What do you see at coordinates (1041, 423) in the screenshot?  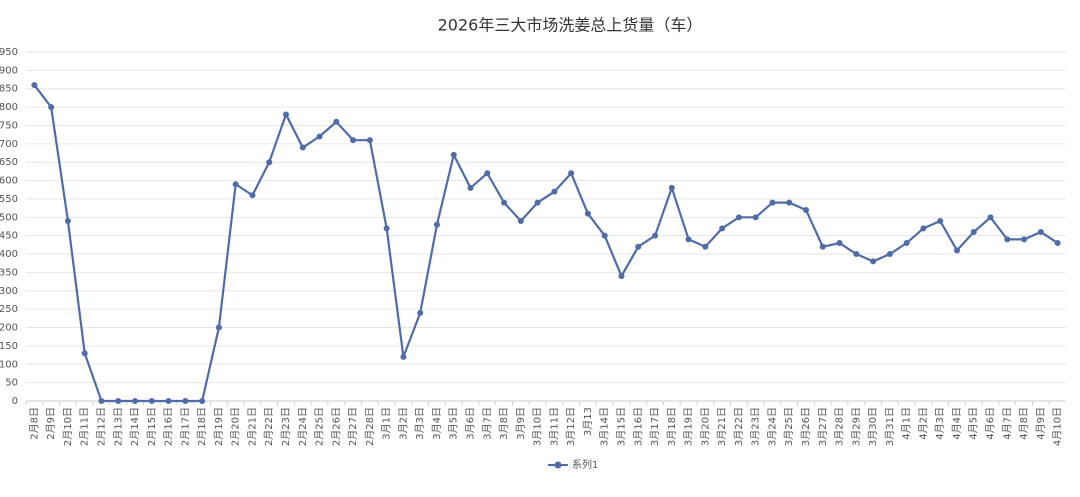 I see `x-tick-label: 4月9日` at bounding box center [1041, 423].